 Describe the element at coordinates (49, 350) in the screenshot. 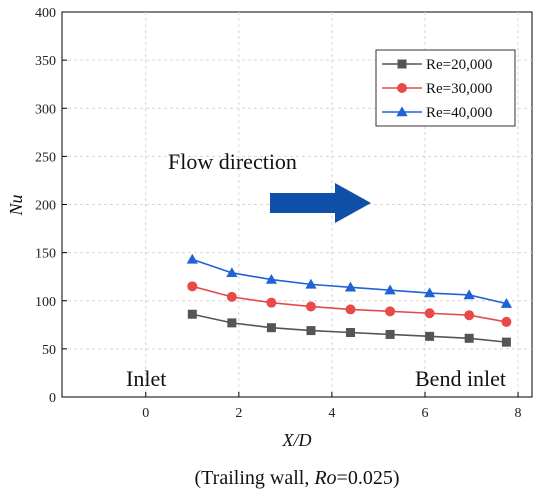

I see `y-tick-label: 50` at that location.